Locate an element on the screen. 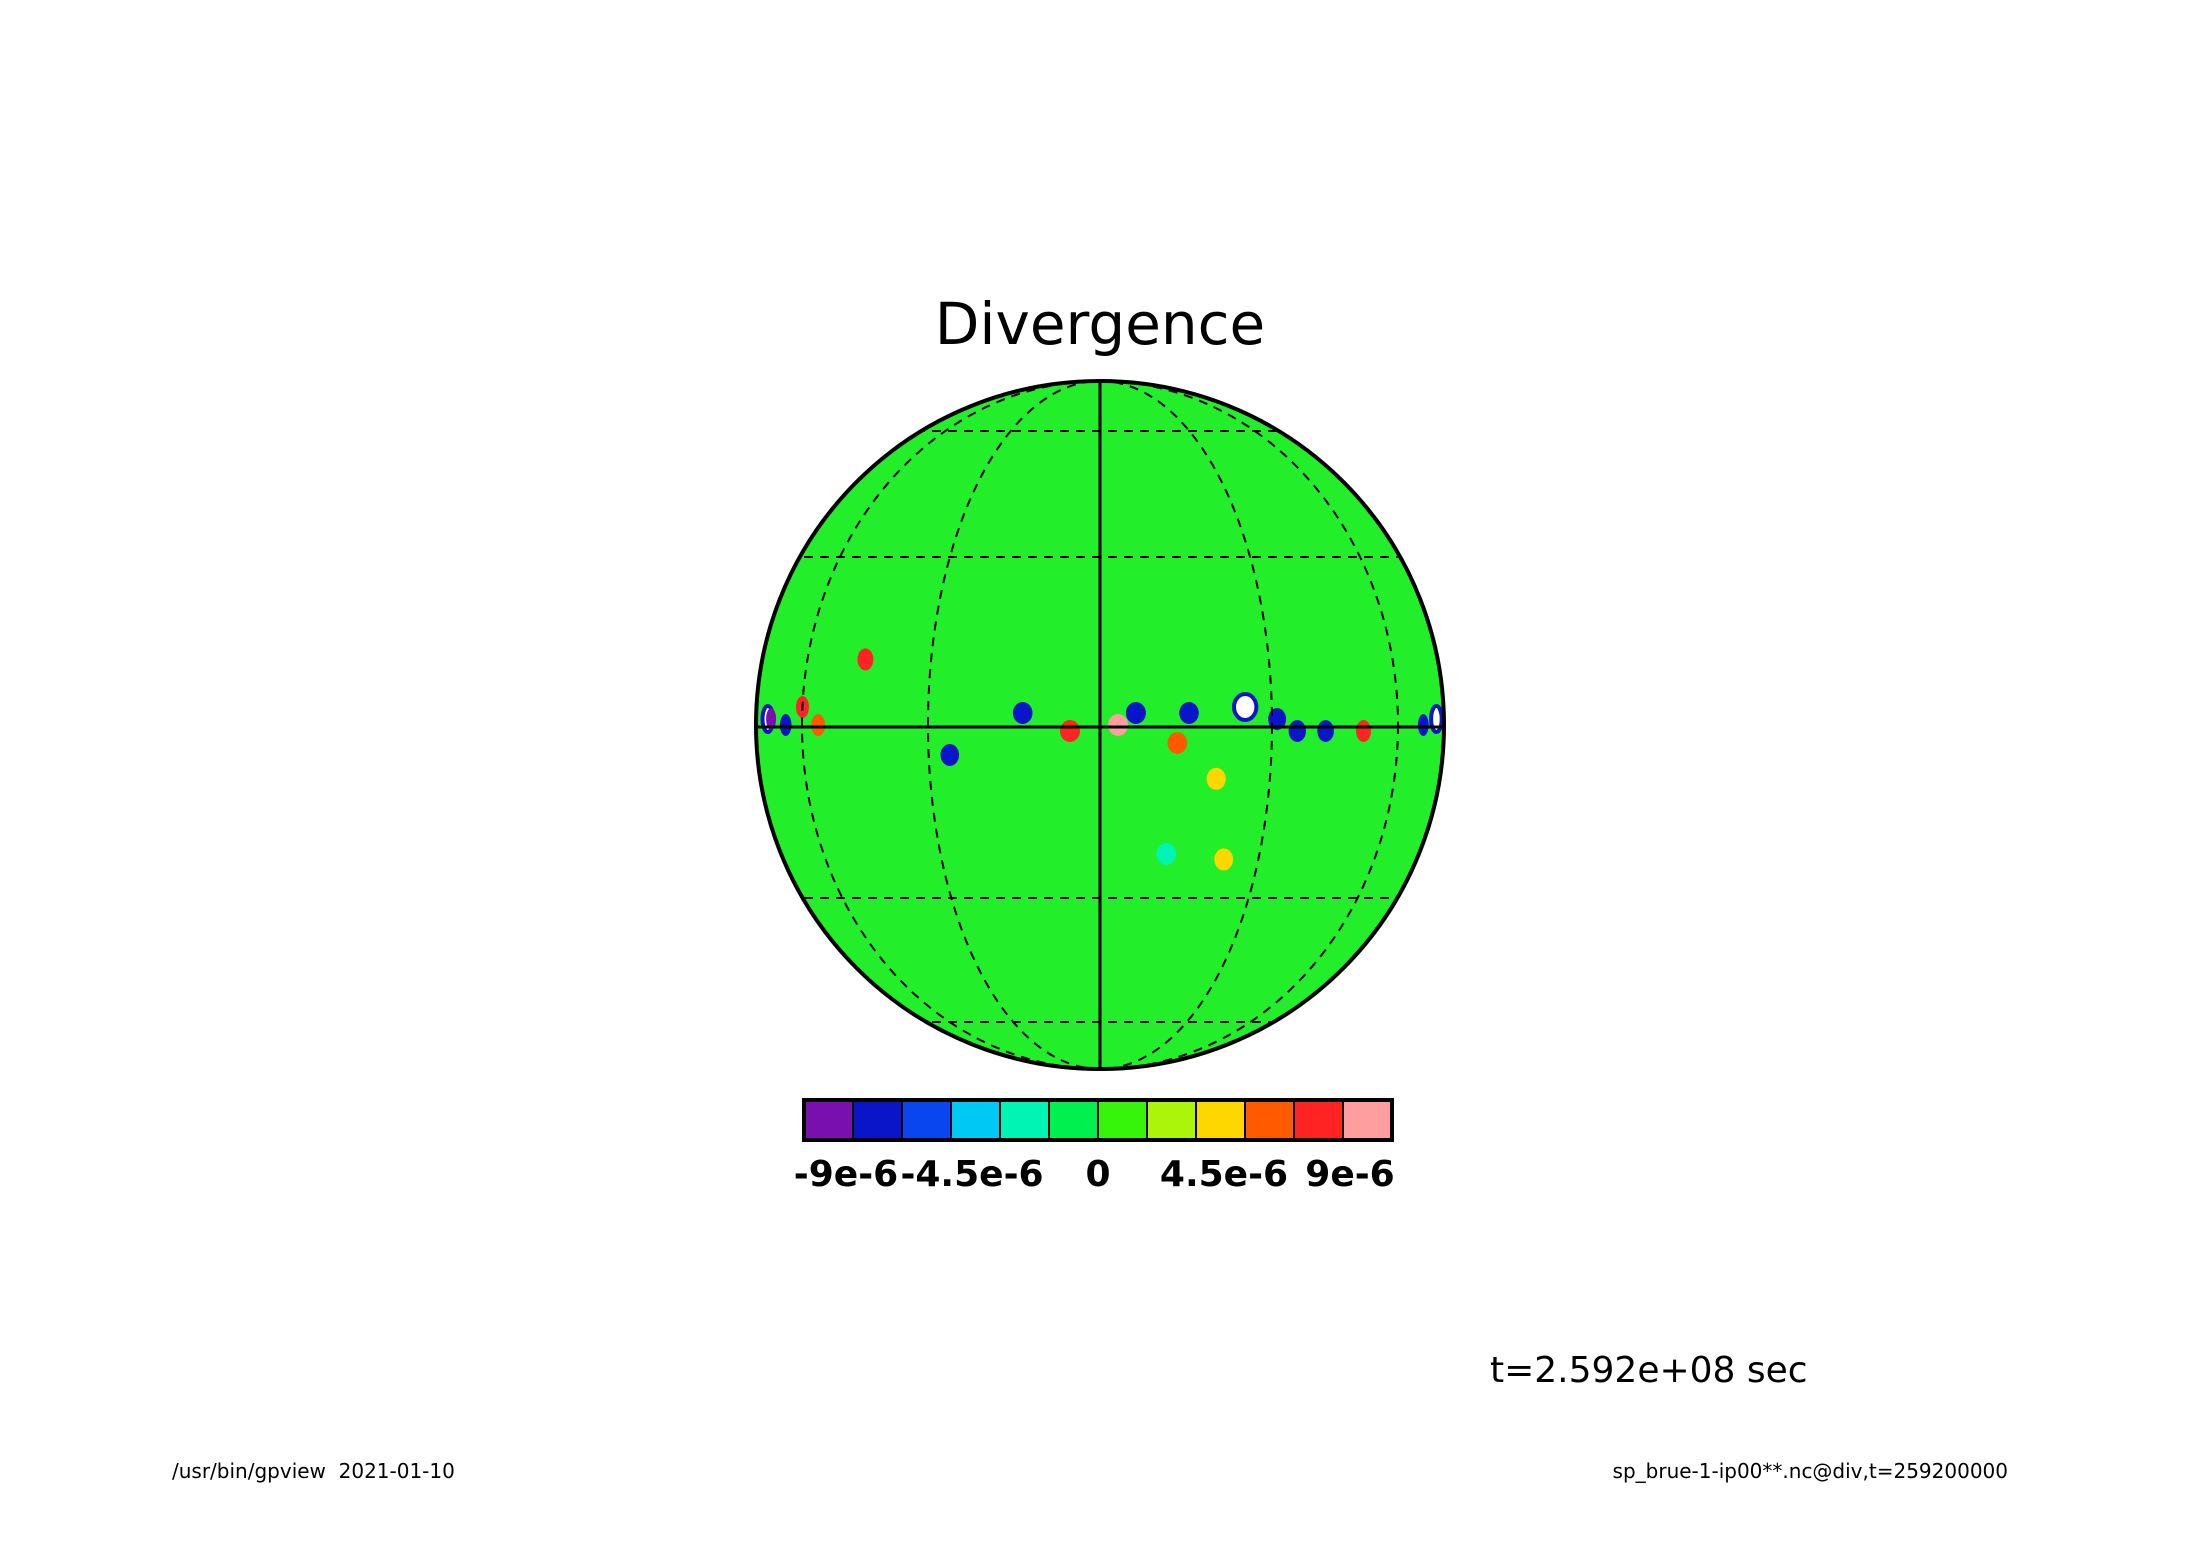 The image size is (2188, 1546). colorbar is located at coordinates (1098, 1120).